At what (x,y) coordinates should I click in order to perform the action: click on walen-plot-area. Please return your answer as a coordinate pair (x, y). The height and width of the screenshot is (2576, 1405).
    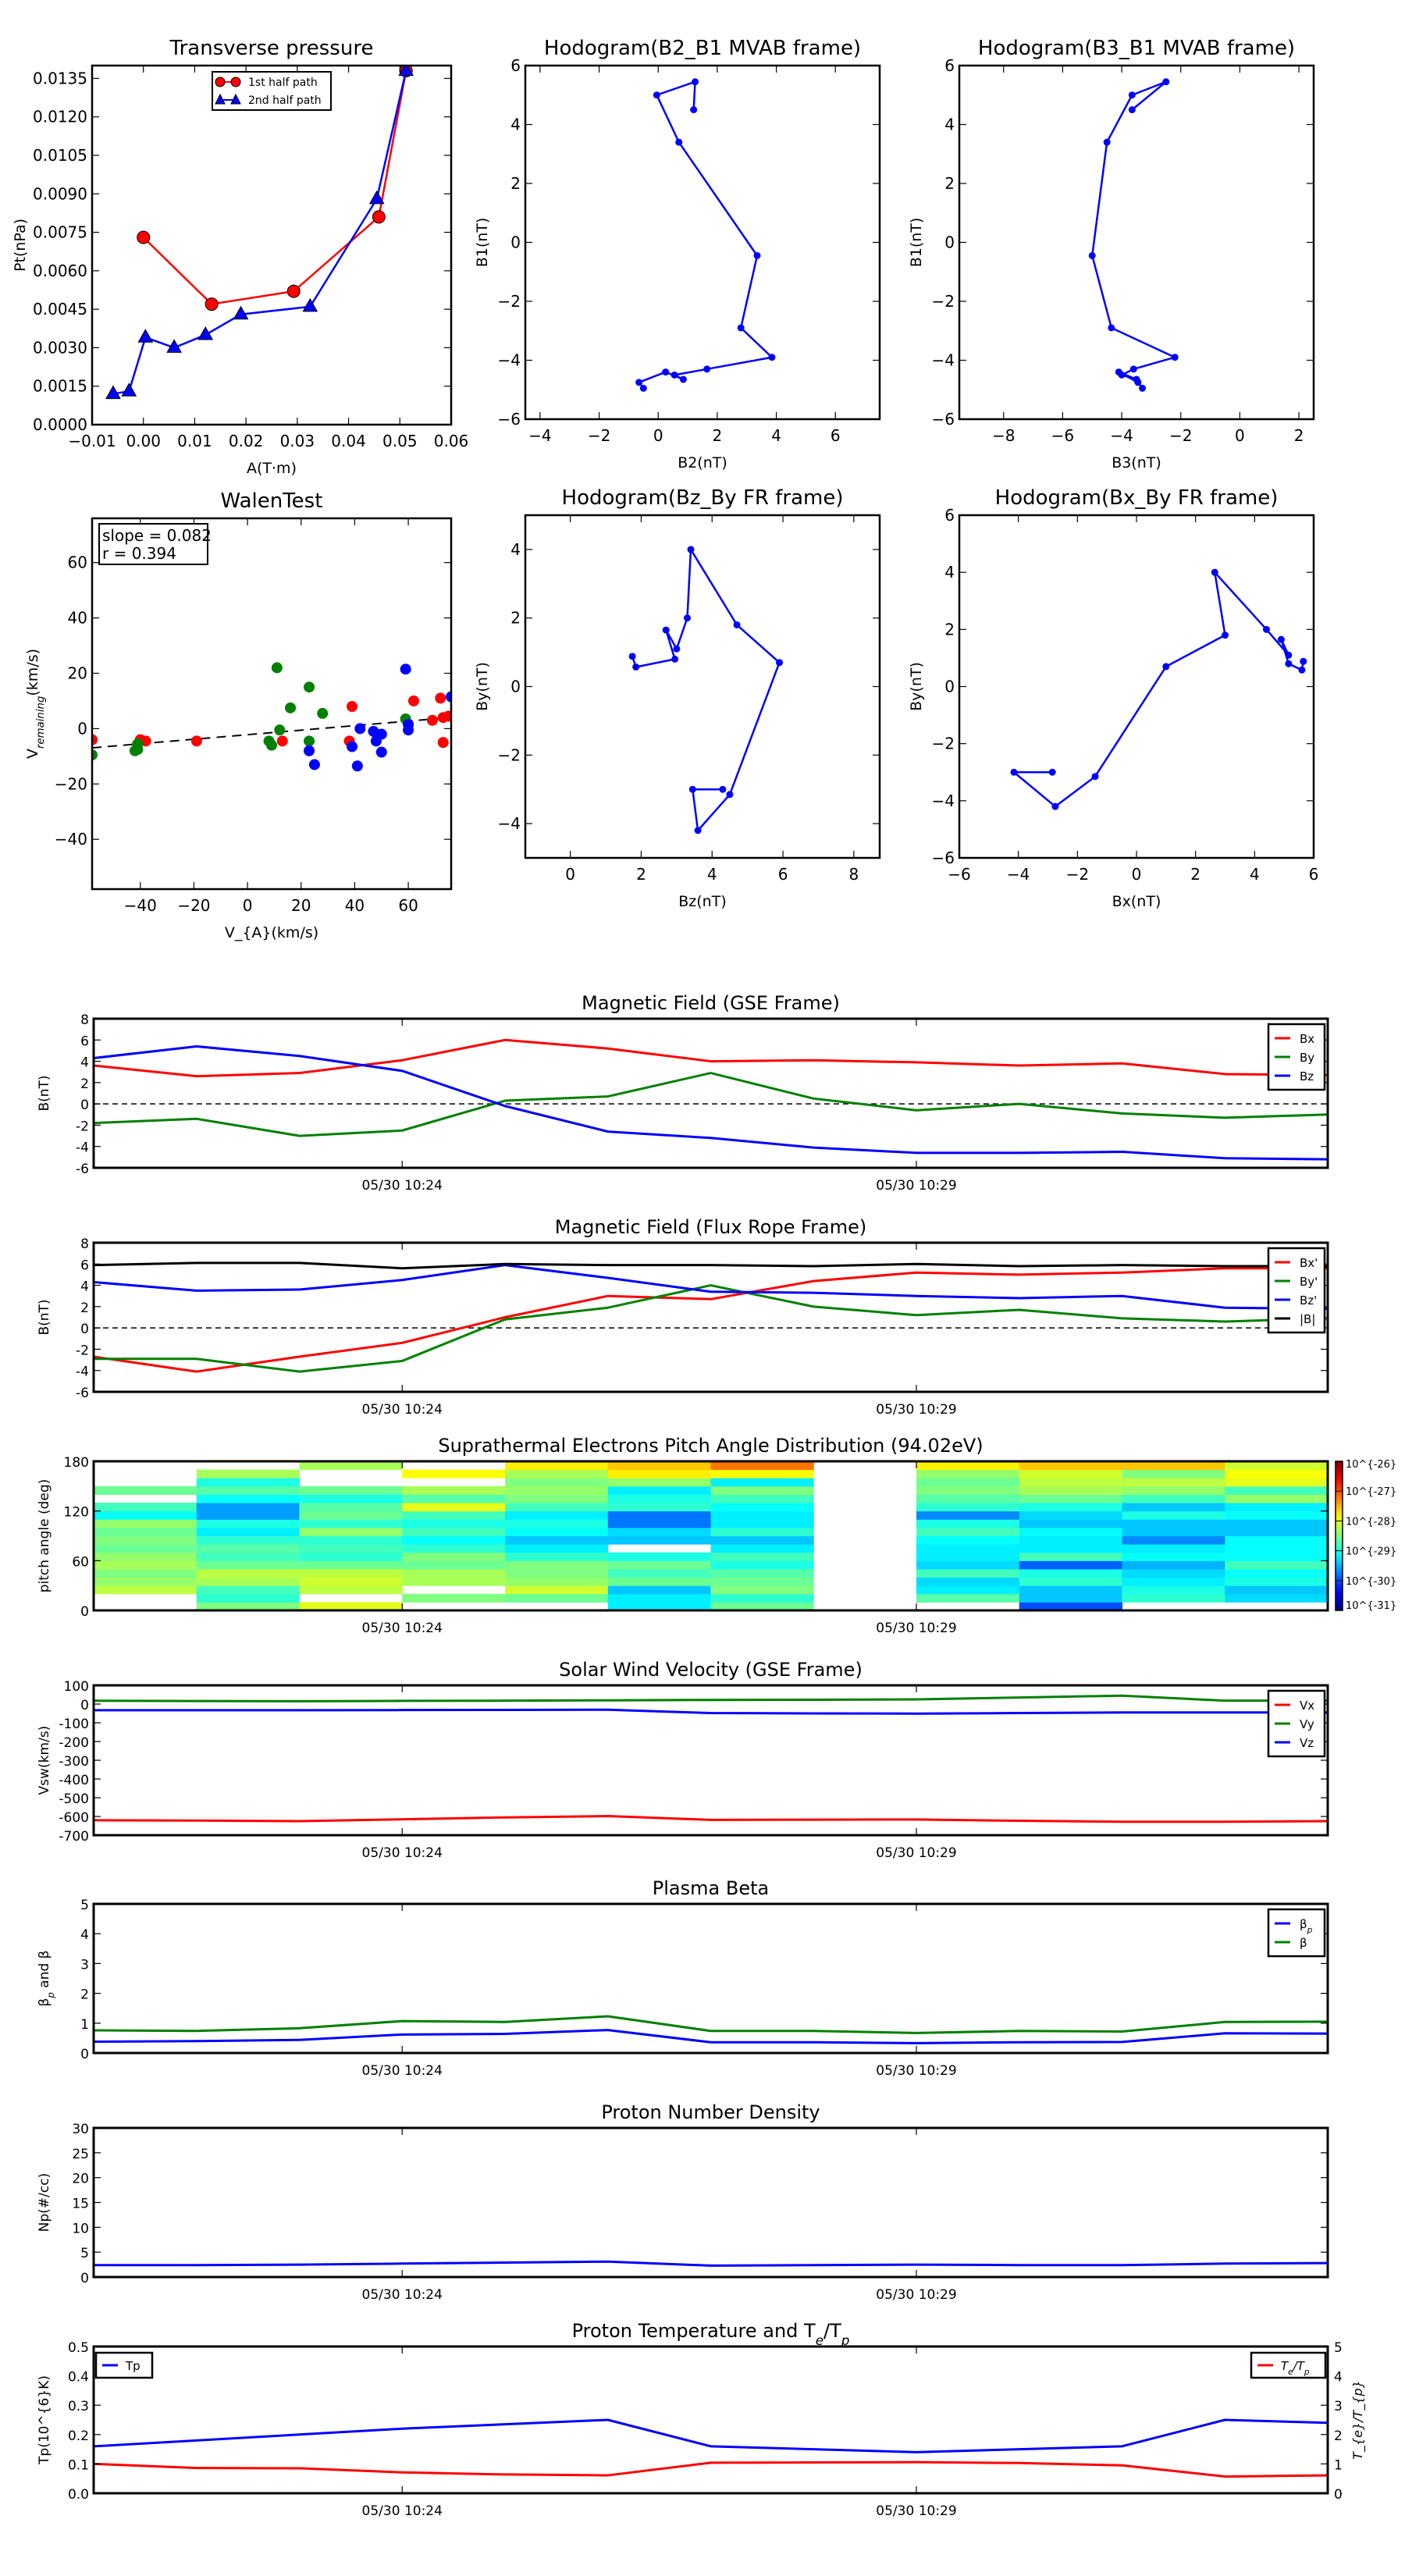
    Looking at the image, I should click on (271, 717).